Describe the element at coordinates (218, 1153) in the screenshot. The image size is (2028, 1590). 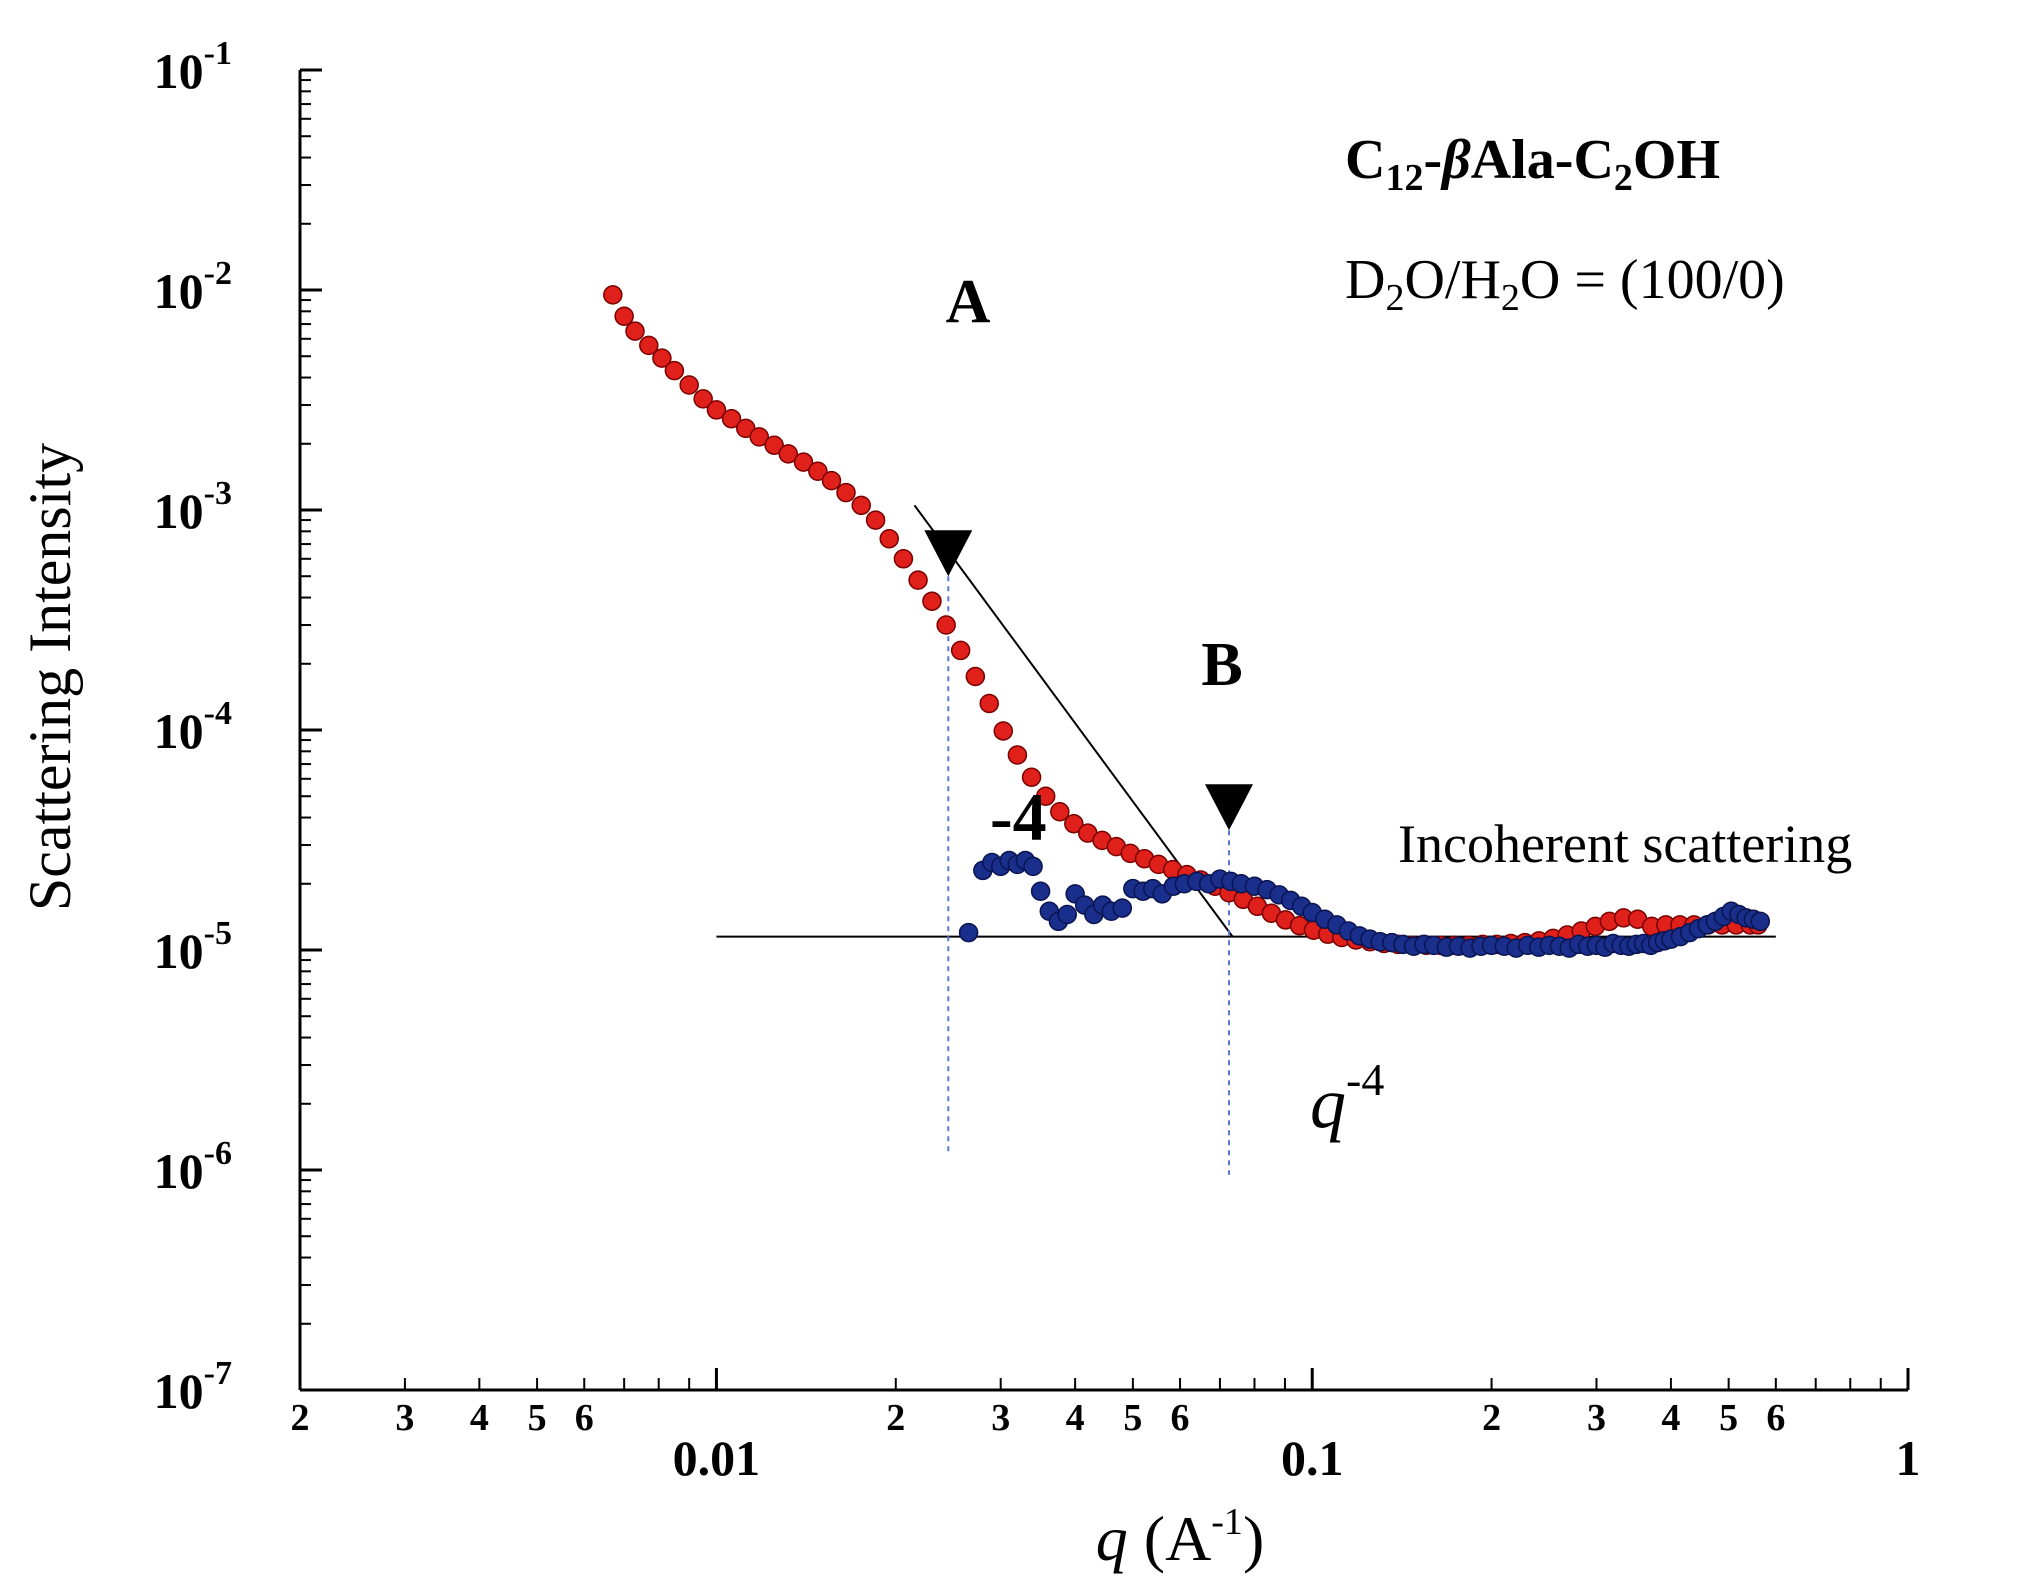
I see `y-tick-exp: -6` at that location.